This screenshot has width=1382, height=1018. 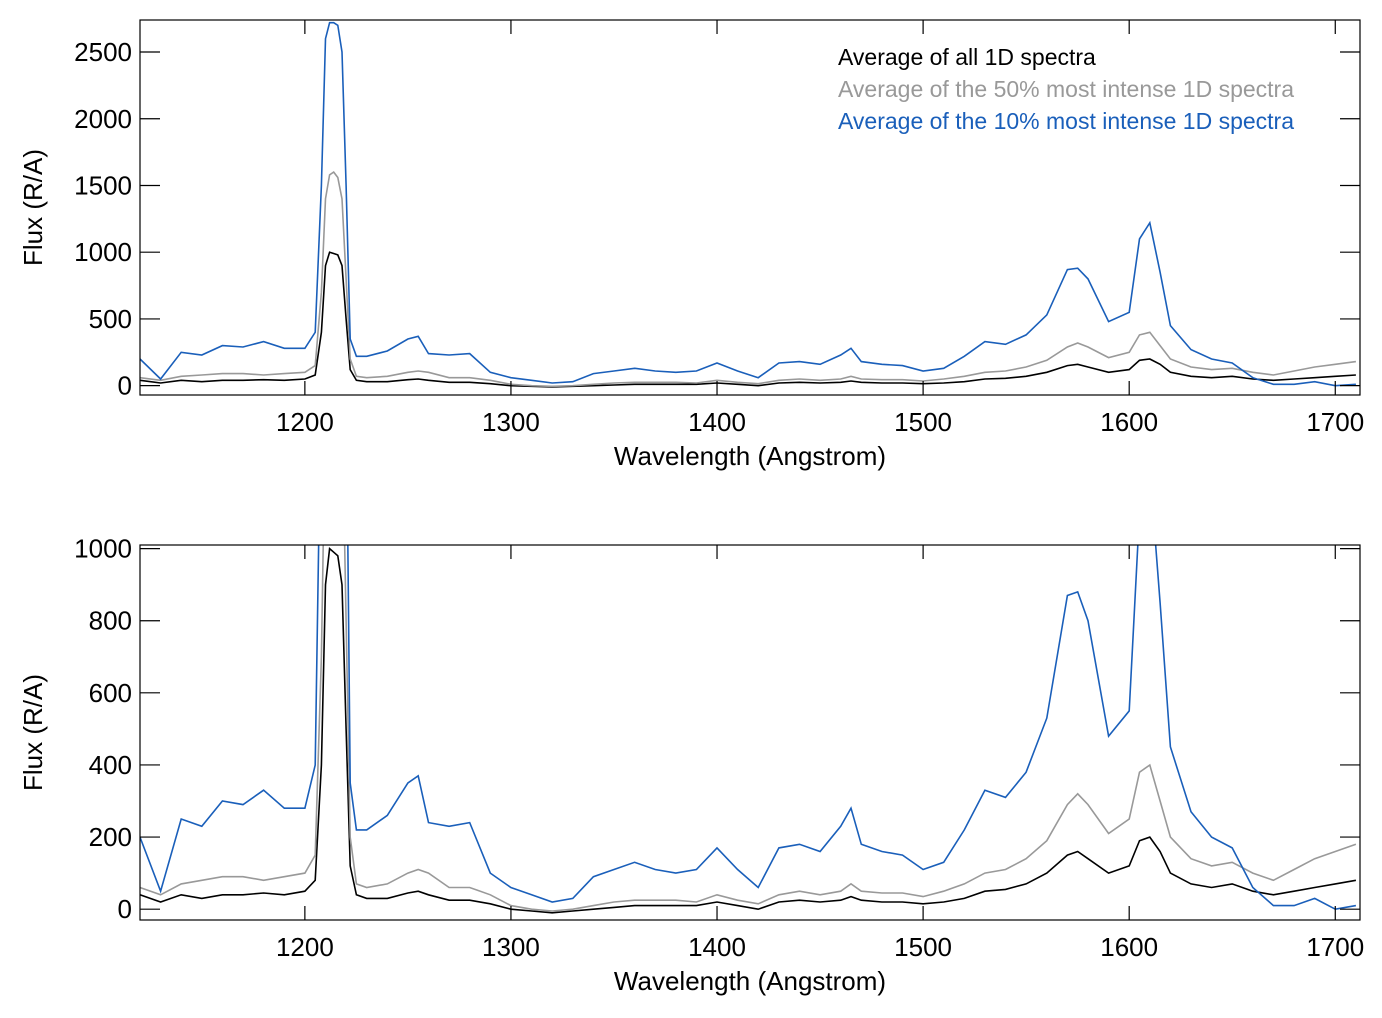 What do you see at coordinates (748, 319) in the screenshot?
I see `series-line` at bounding box center [748, 319].